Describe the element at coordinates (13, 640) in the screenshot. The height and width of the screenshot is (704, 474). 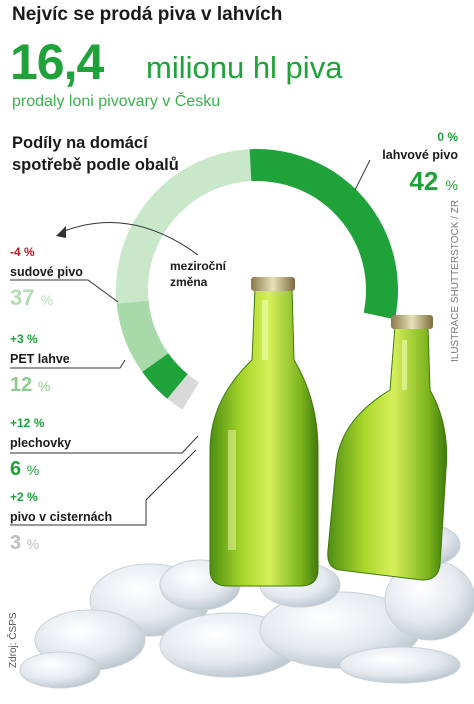
I see `source-note: Zdroj: ČSPS` at that location.